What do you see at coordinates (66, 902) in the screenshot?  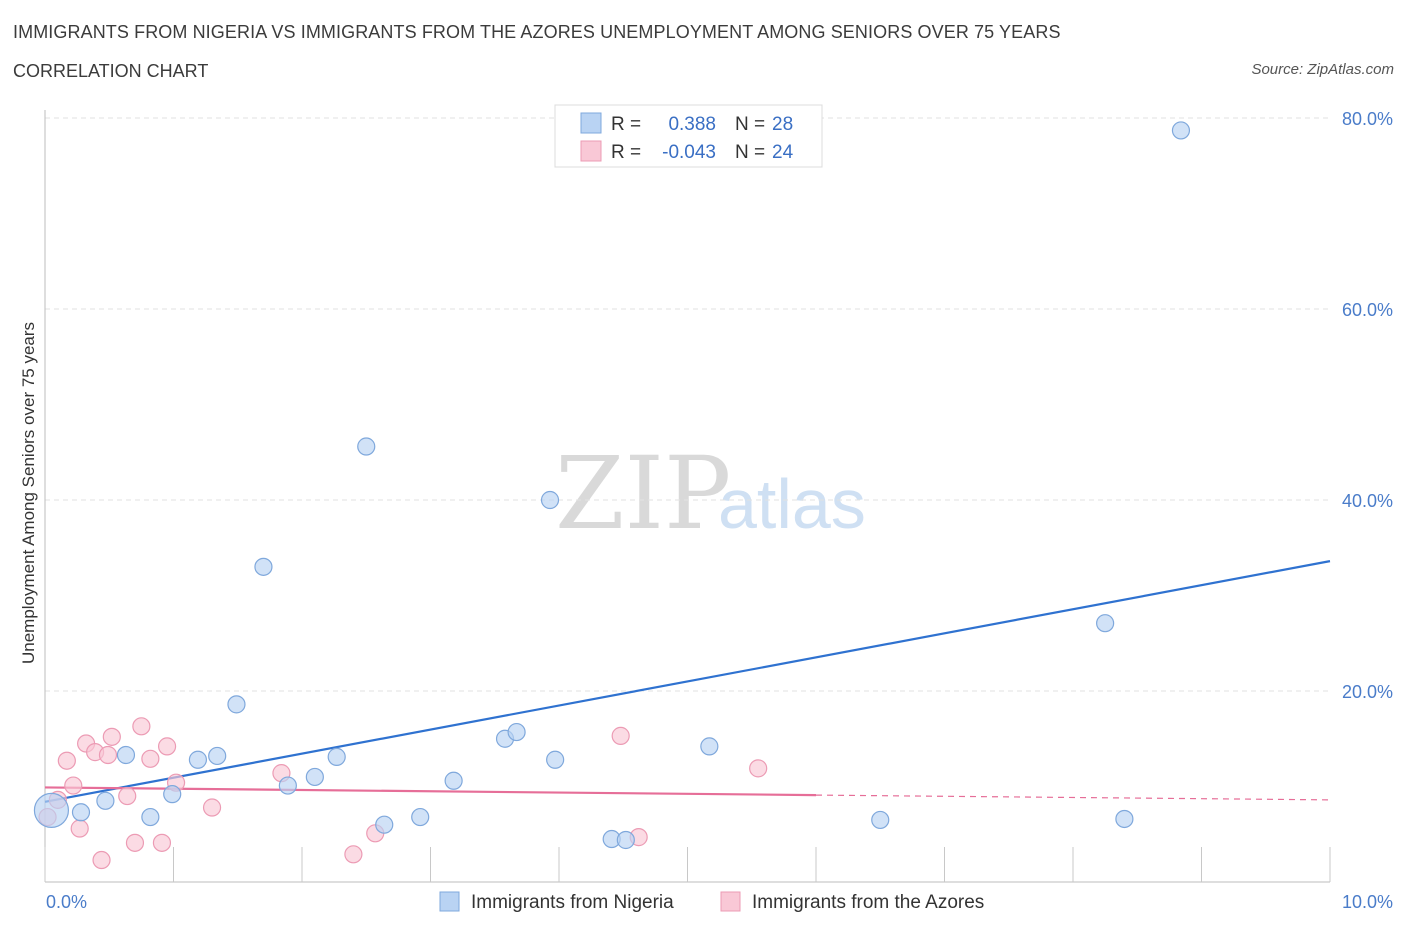 I see `x-tick-label-min: 0.0%` at bounding box center [66, 902].